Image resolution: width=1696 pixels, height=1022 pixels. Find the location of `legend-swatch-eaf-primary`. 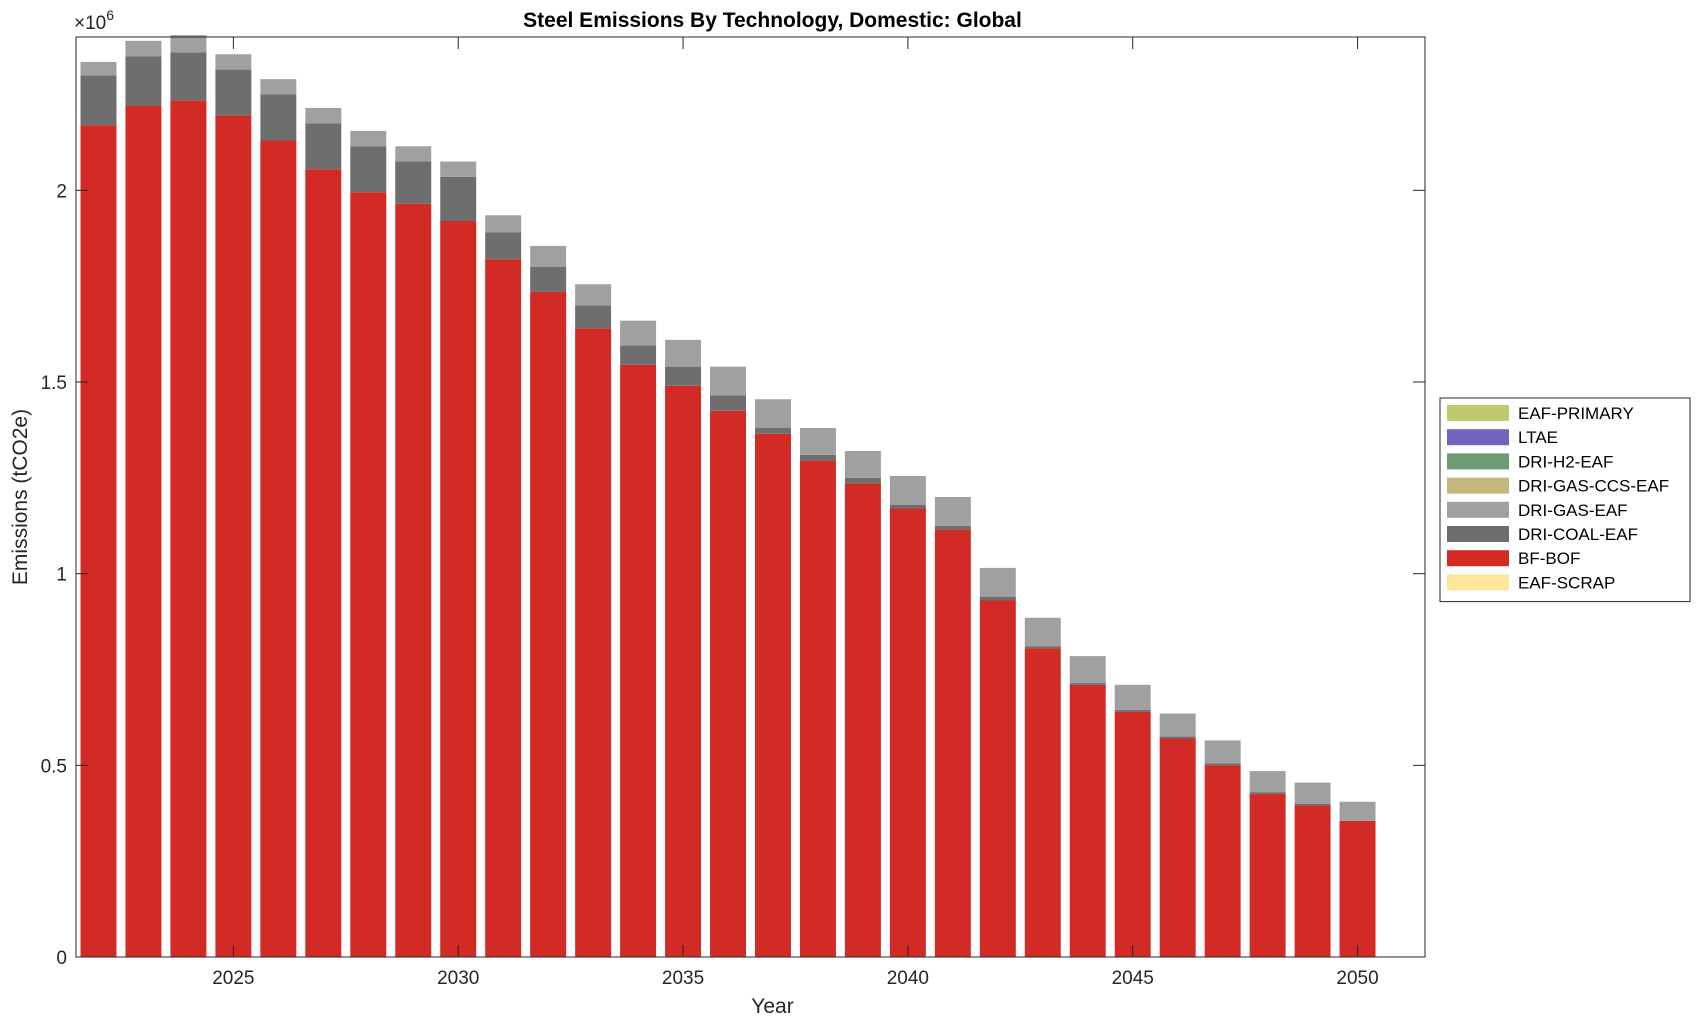

legend-swatch-eaf-primary is located at coordinates (1478, 413).